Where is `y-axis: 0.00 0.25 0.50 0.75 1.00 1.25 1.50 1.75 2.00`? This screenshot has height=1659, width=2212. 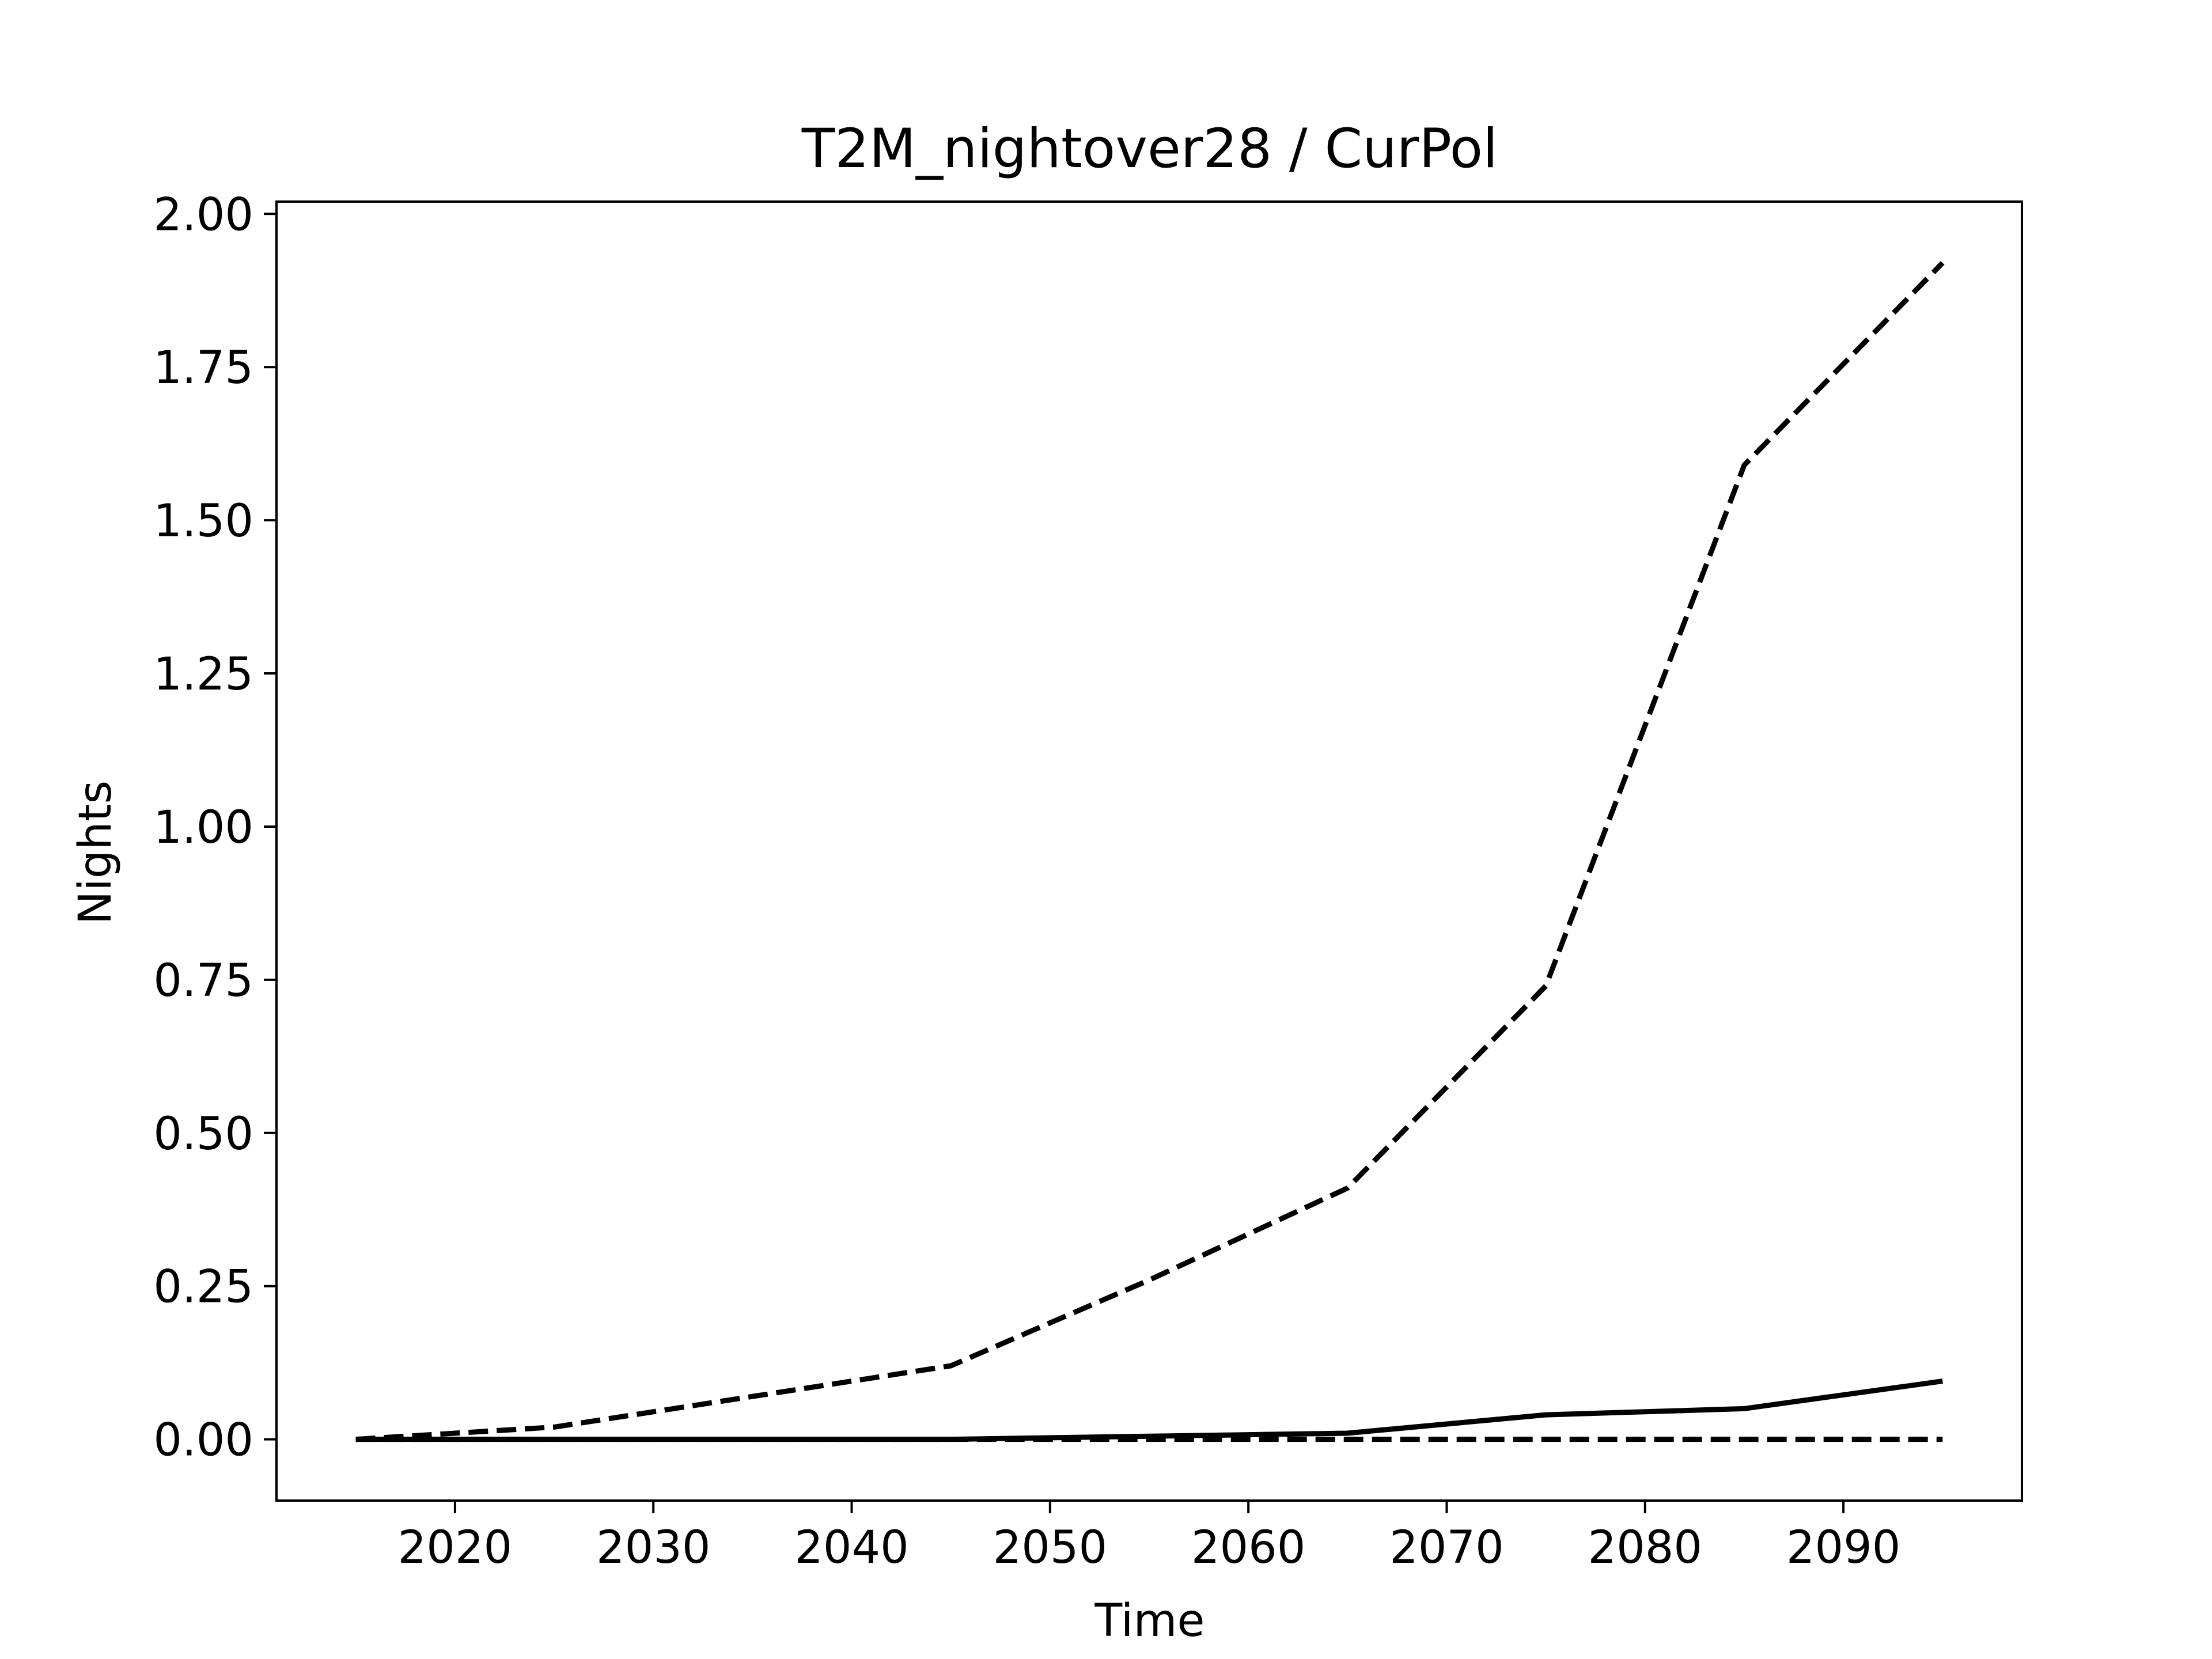 y-axis: 0.00 0.25 0.50 0.75 1.00 1.25 1.50 1.75 2.00 is located at coordinates (214, 828).